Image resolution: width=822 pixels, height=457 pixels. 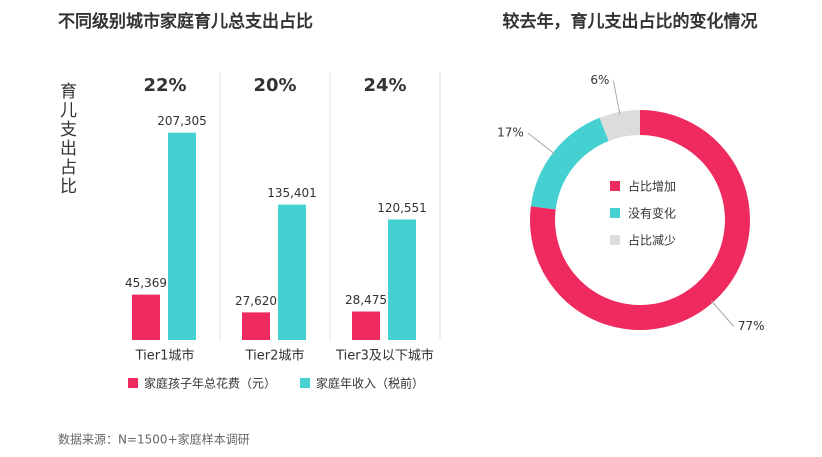 I want to click on donut-title: 较去年，育儿支出占比的变化情况, so click(x=630, y=21).